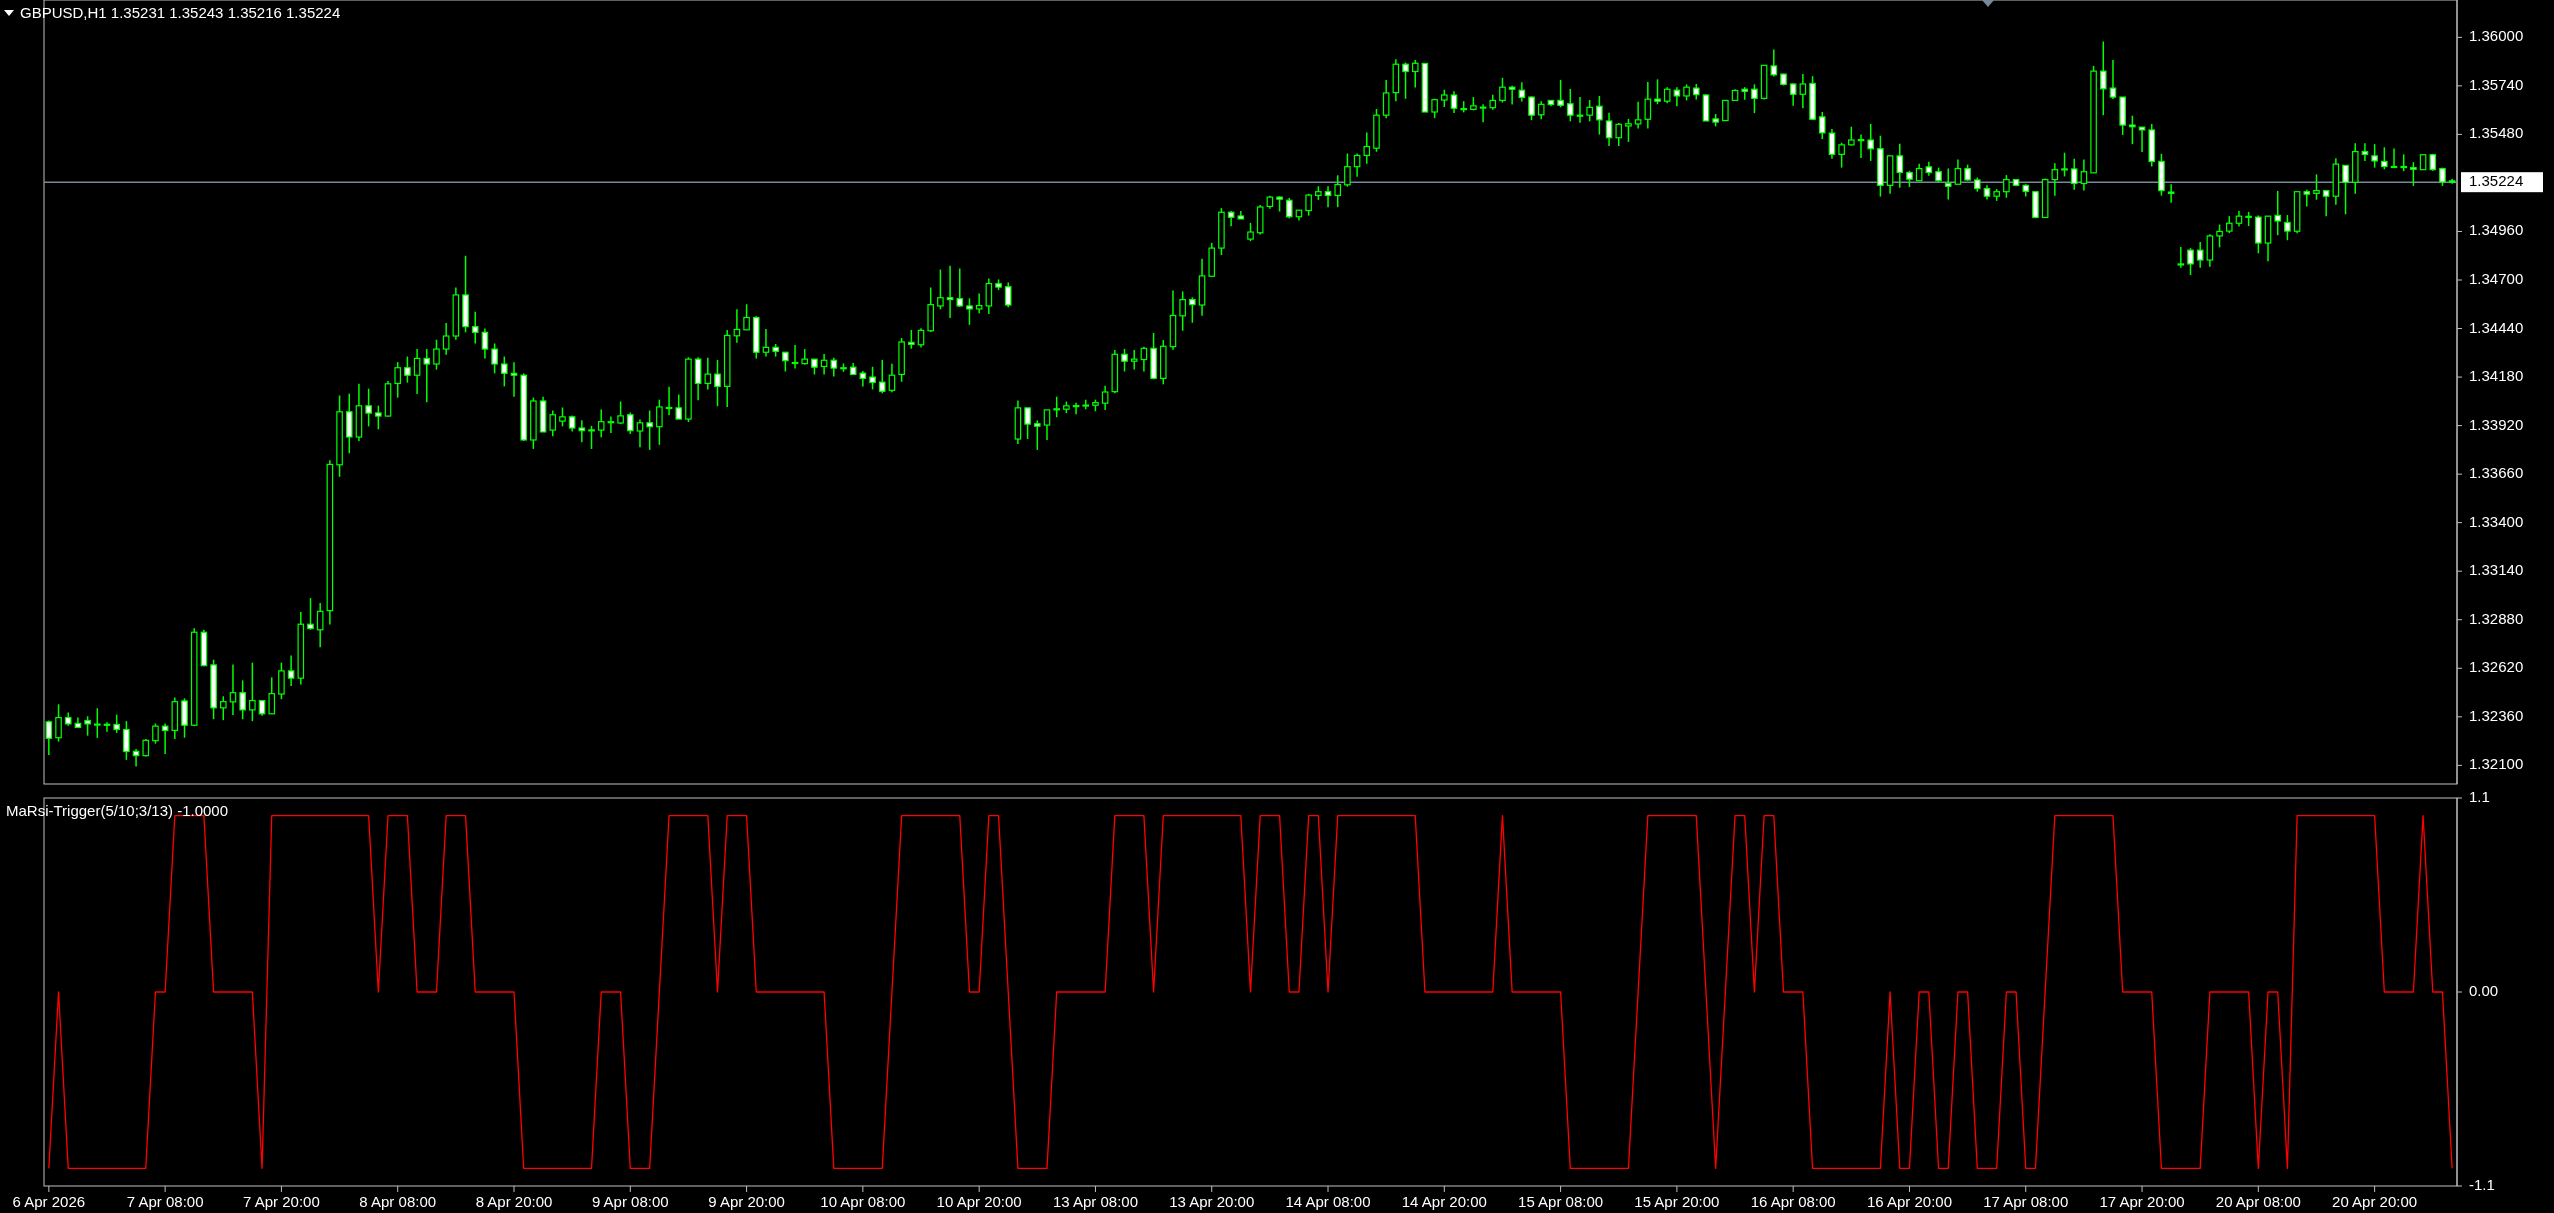 This screenshot has width=2554, height=1213. What do you see at coordinates (1677, 1201) in the screenshot?
I see `x-tick-label: 15 Apr 20:00` at bounding box center [1677, 1201].